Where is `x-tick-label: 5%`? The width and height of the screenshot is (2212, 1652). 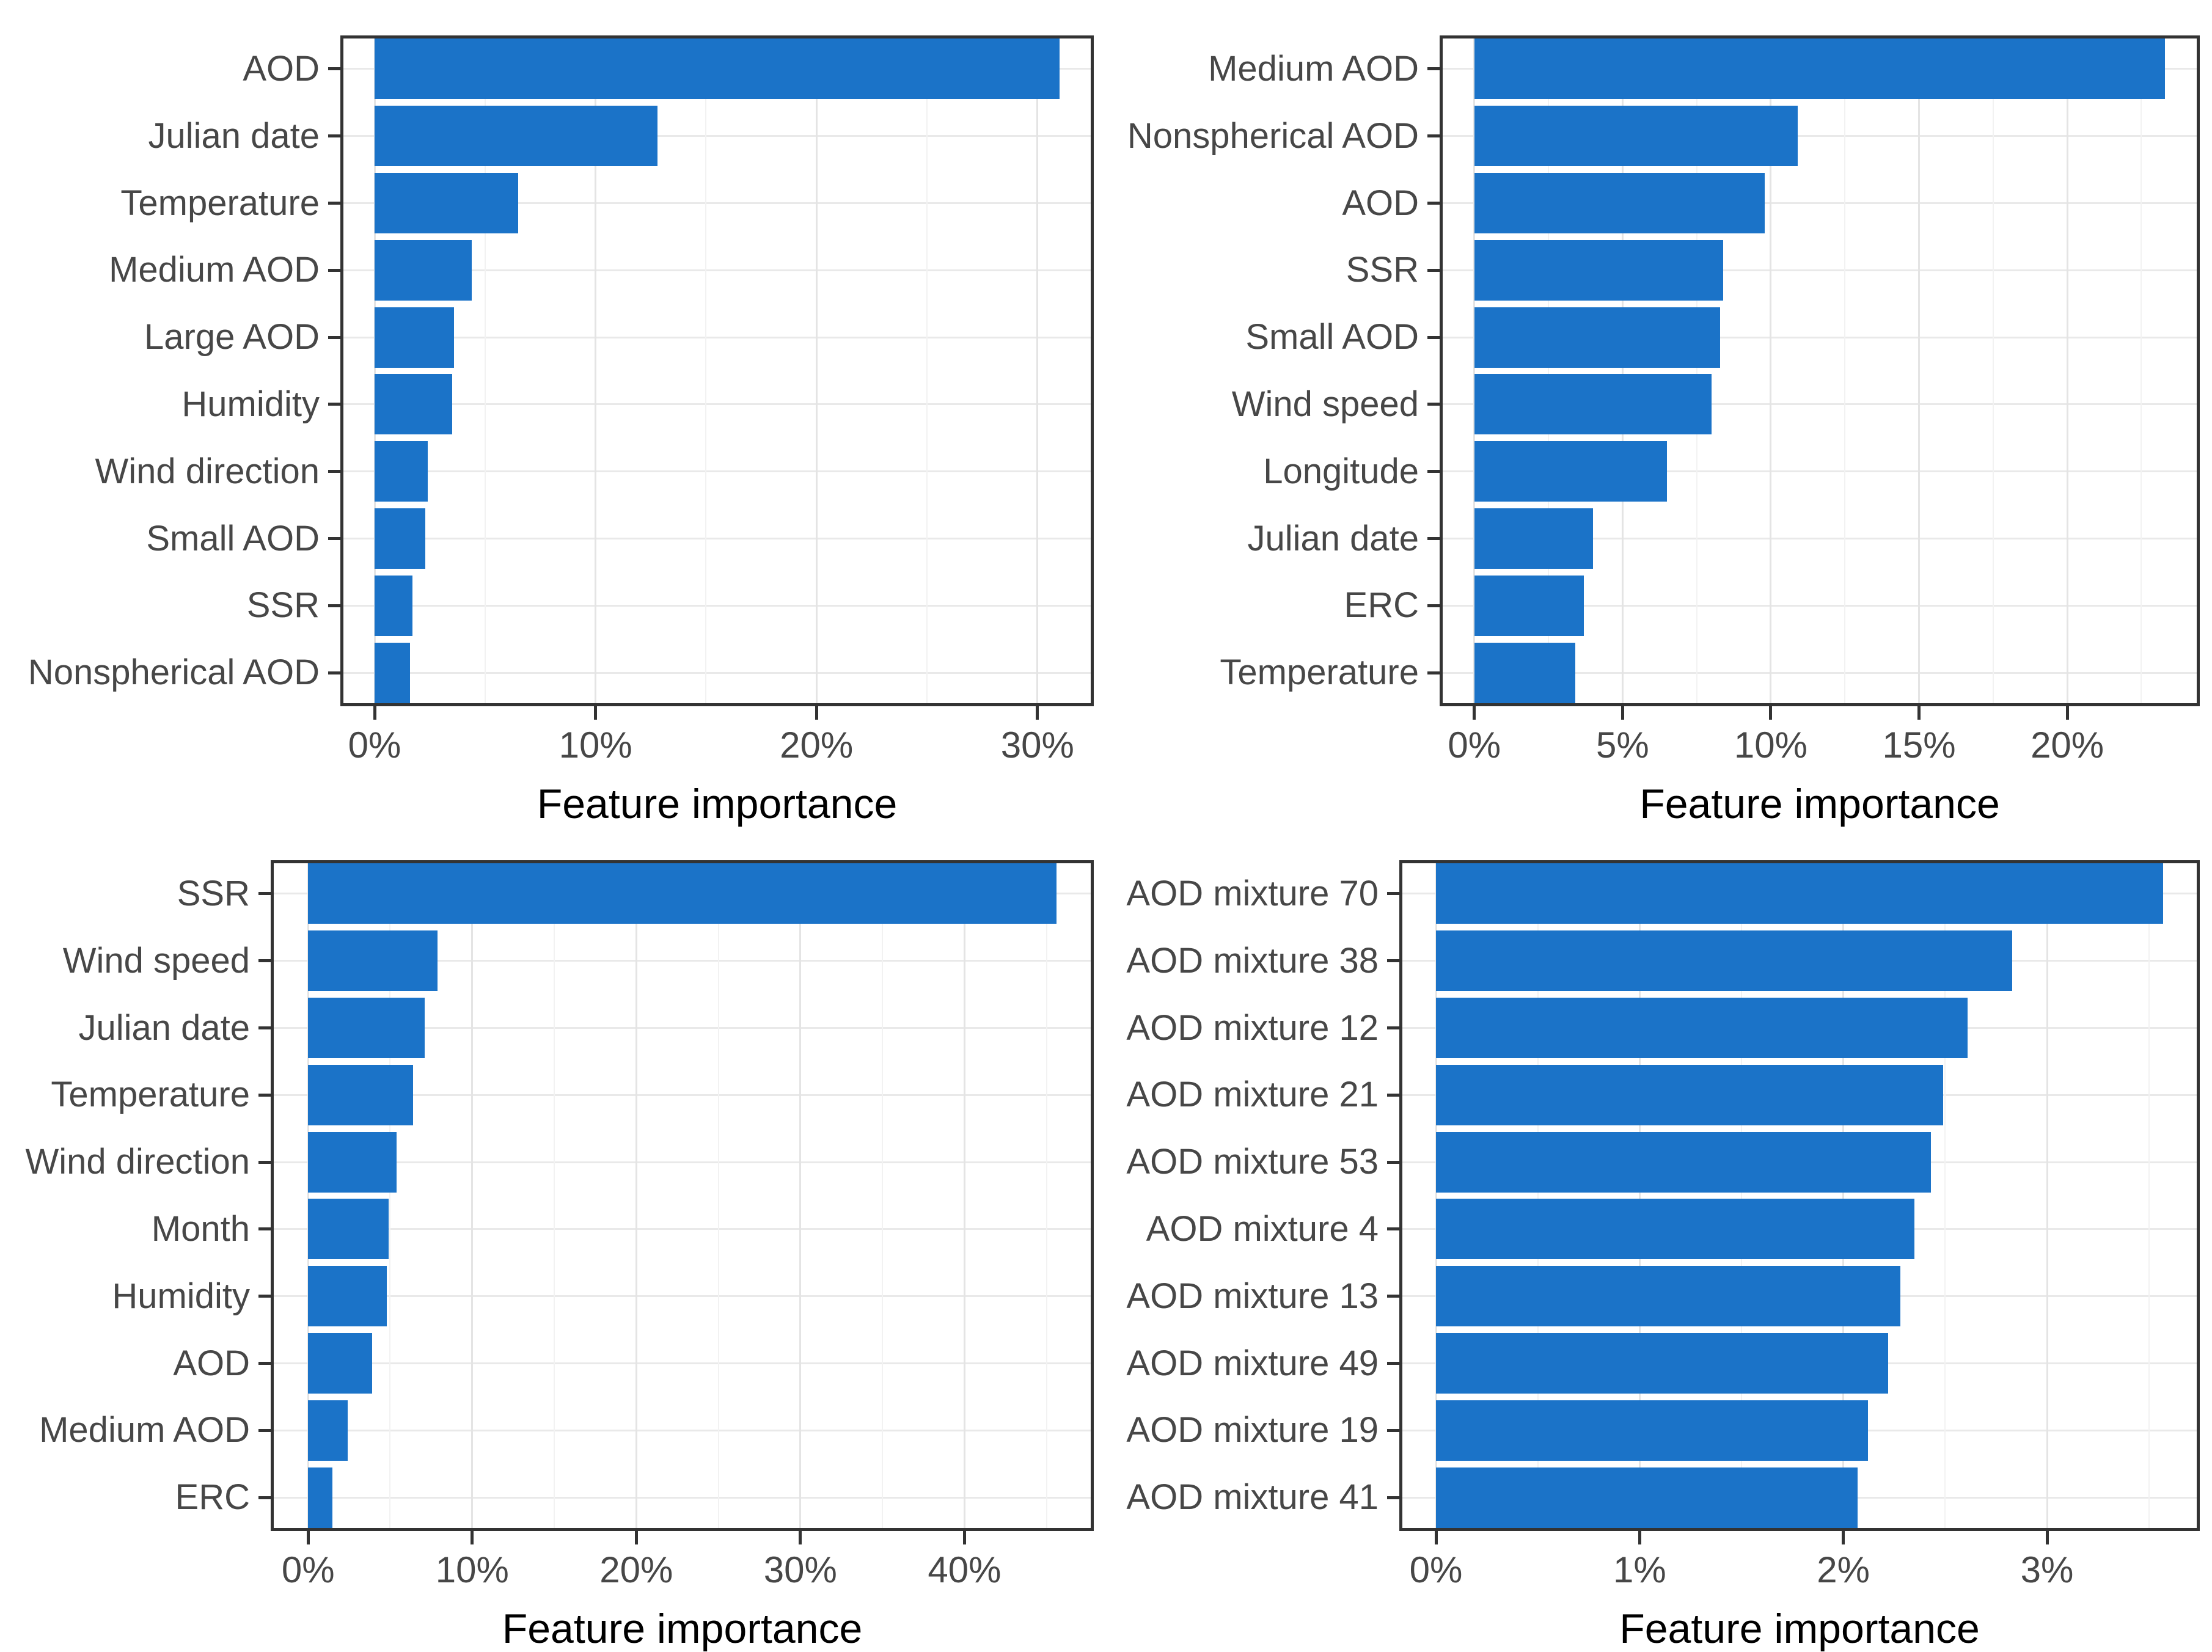 x-tick-label: 5% is located at coordinates (1622, 745).